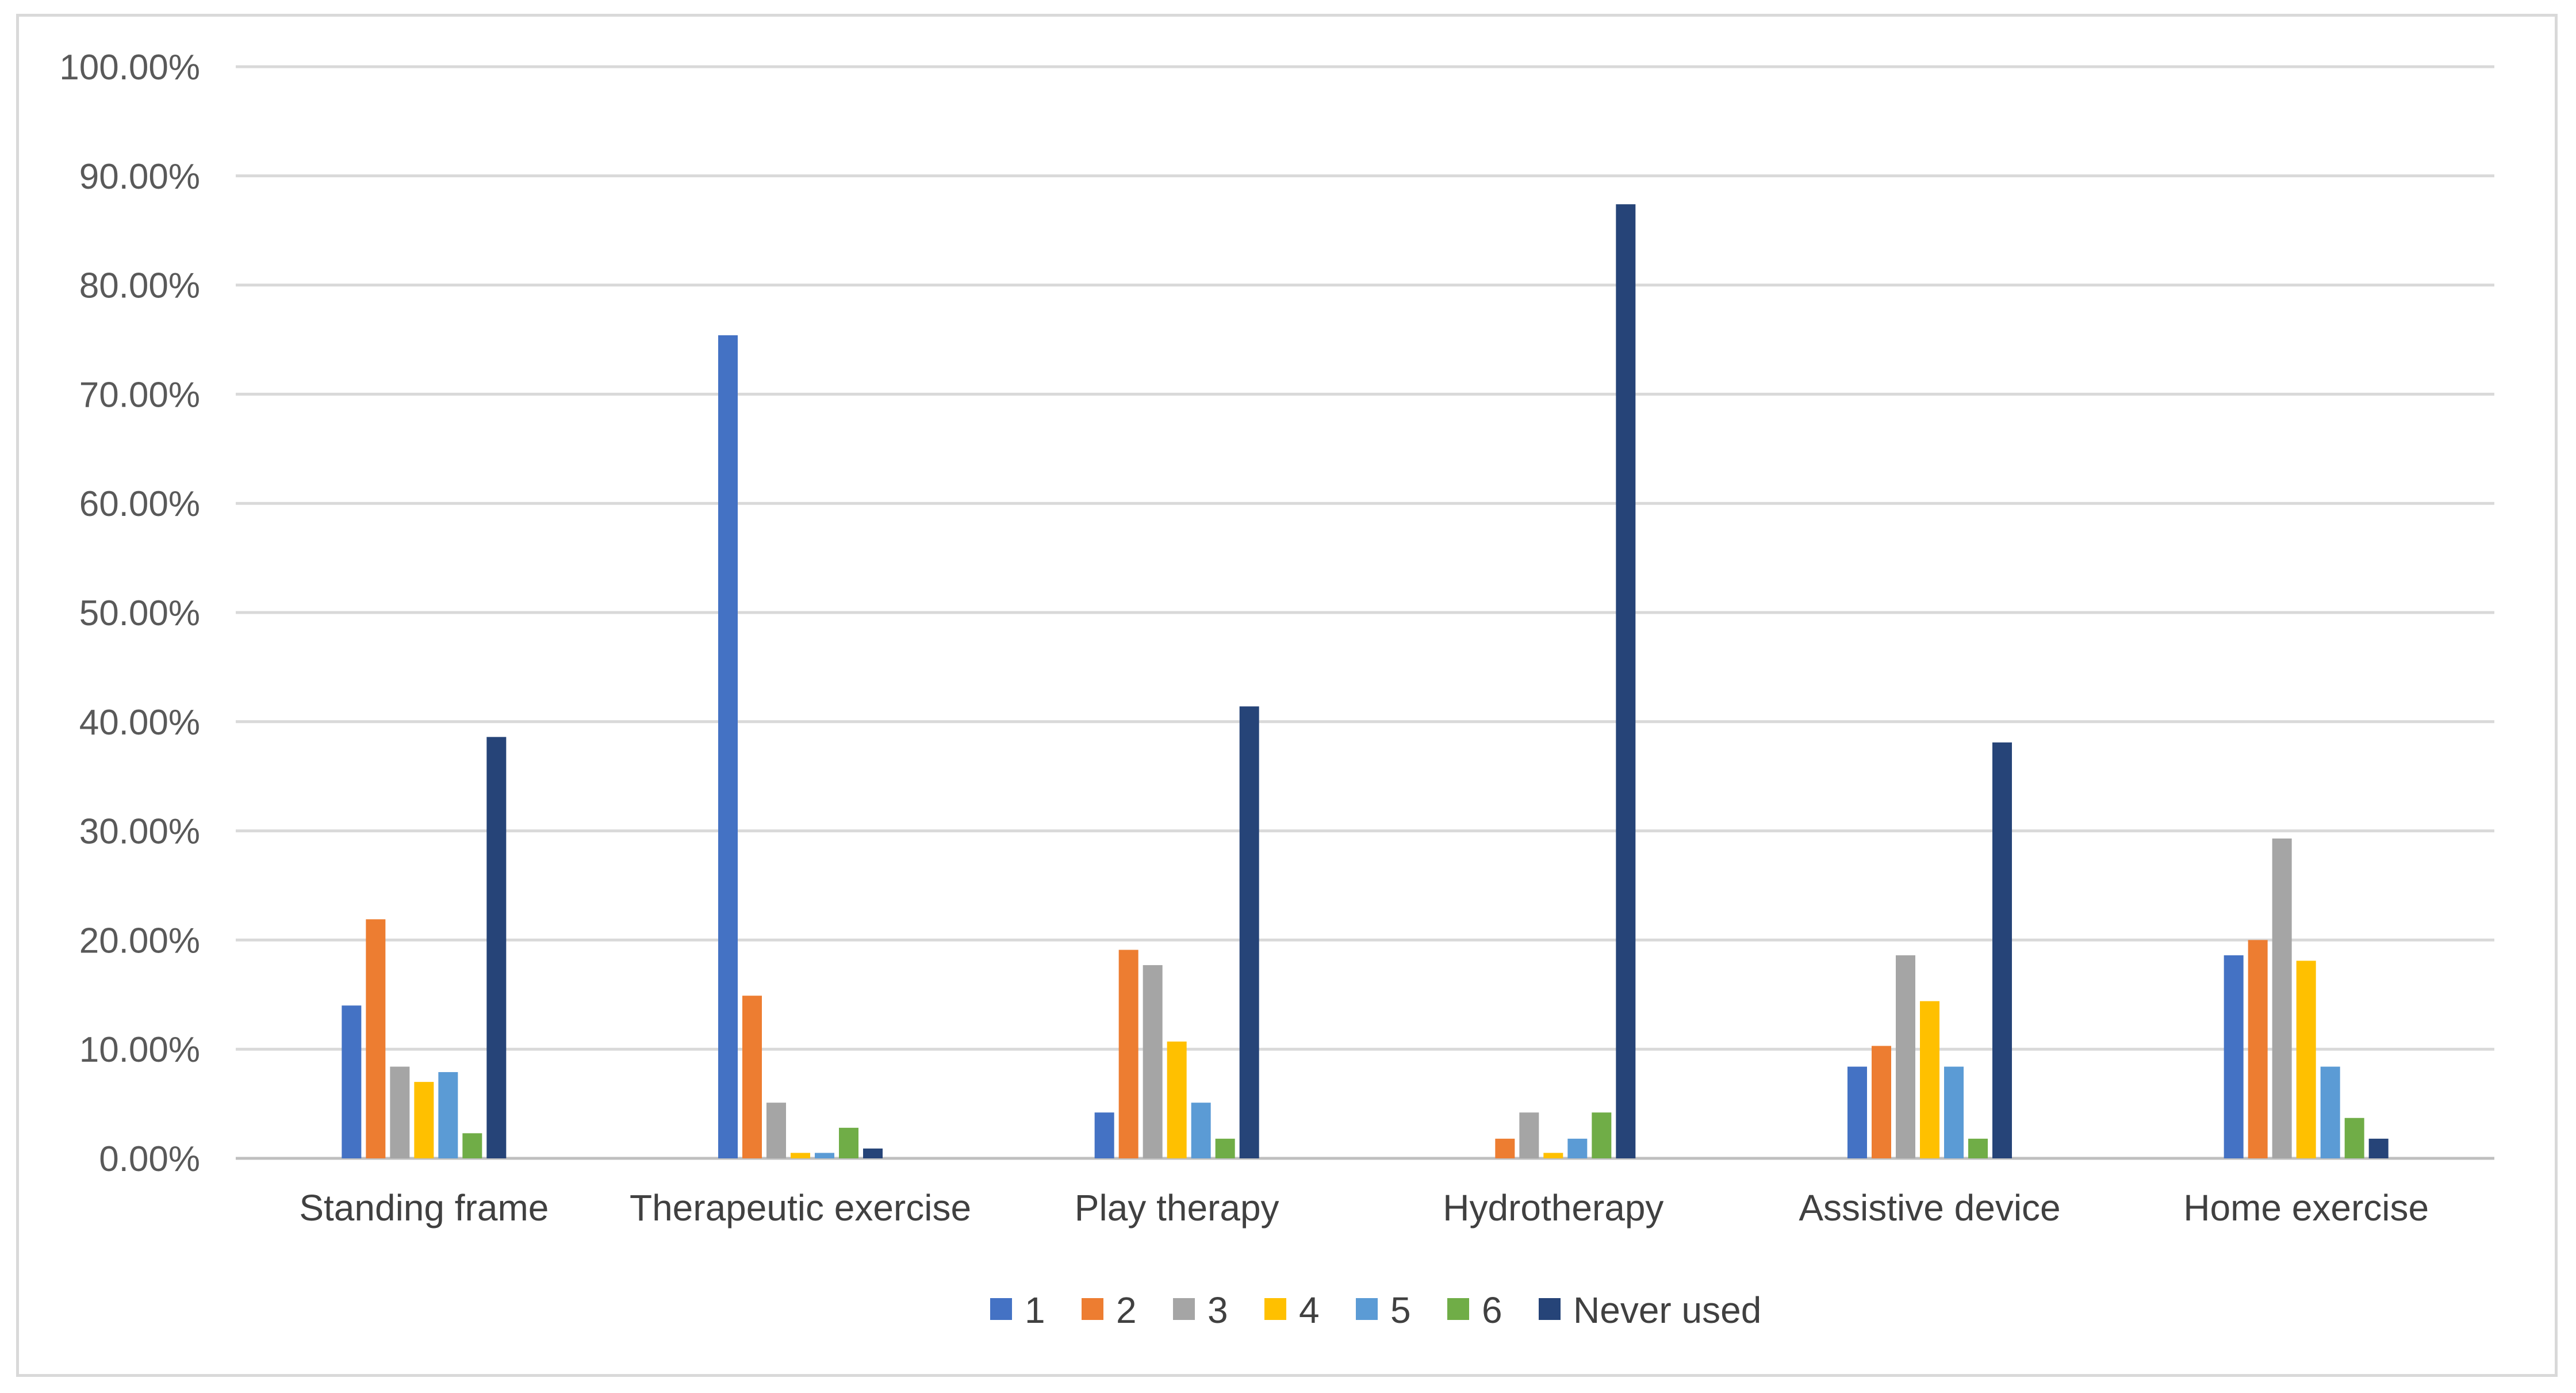  I want to click on y-tick-label: 70.00%, so click(139, 395).